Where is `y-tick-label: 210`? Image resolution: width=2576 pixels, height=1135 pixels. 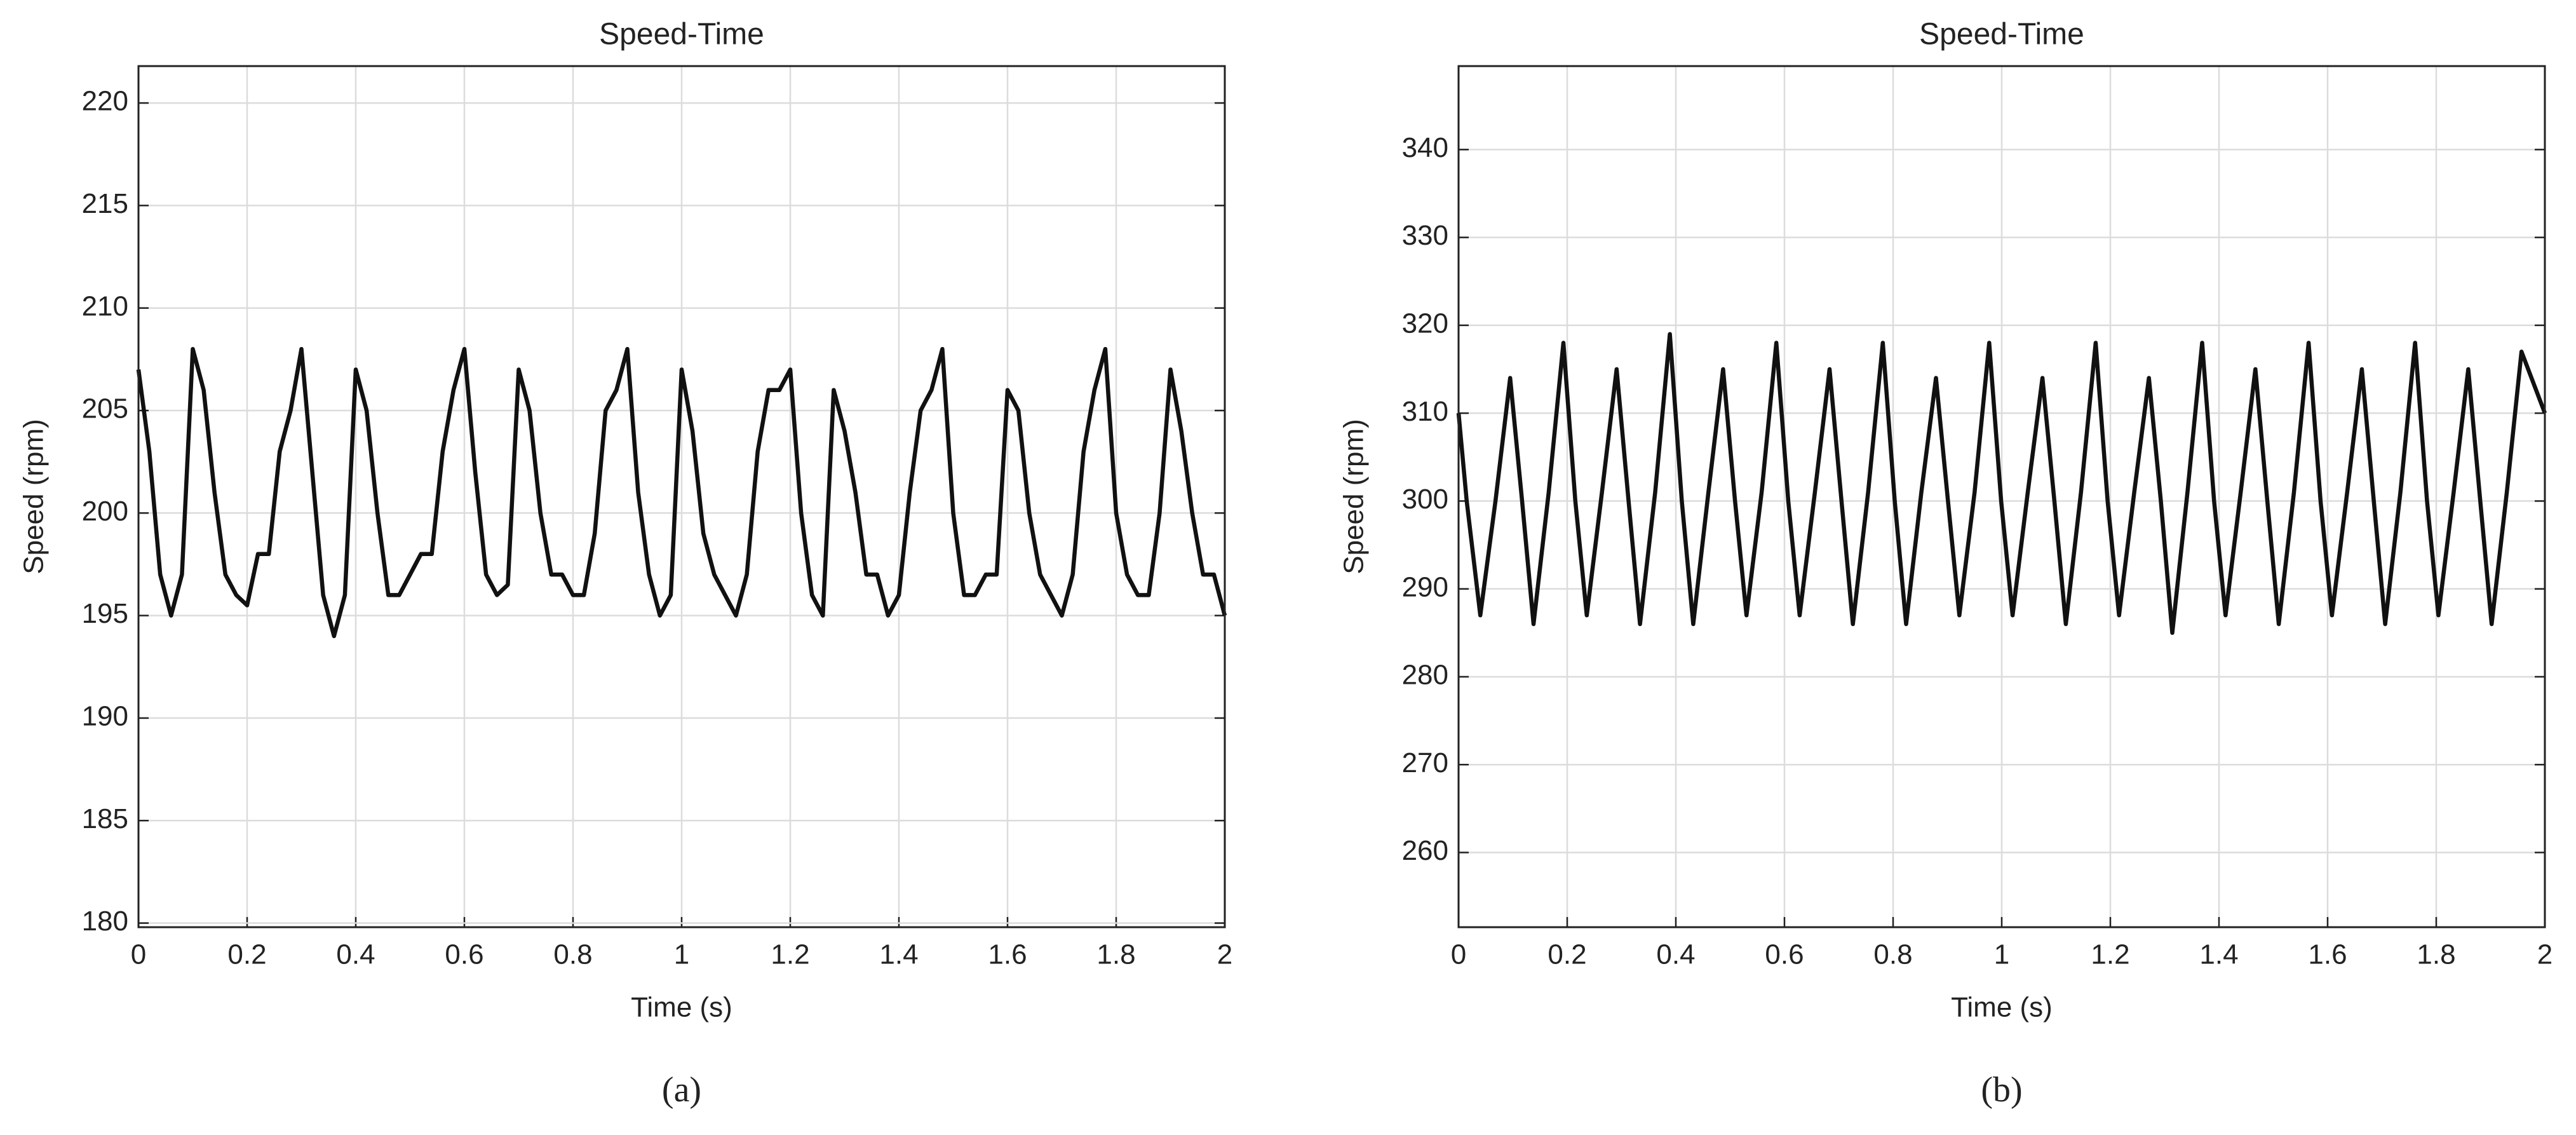
y-tick-label: 210 is located at coordinates (105, 306).